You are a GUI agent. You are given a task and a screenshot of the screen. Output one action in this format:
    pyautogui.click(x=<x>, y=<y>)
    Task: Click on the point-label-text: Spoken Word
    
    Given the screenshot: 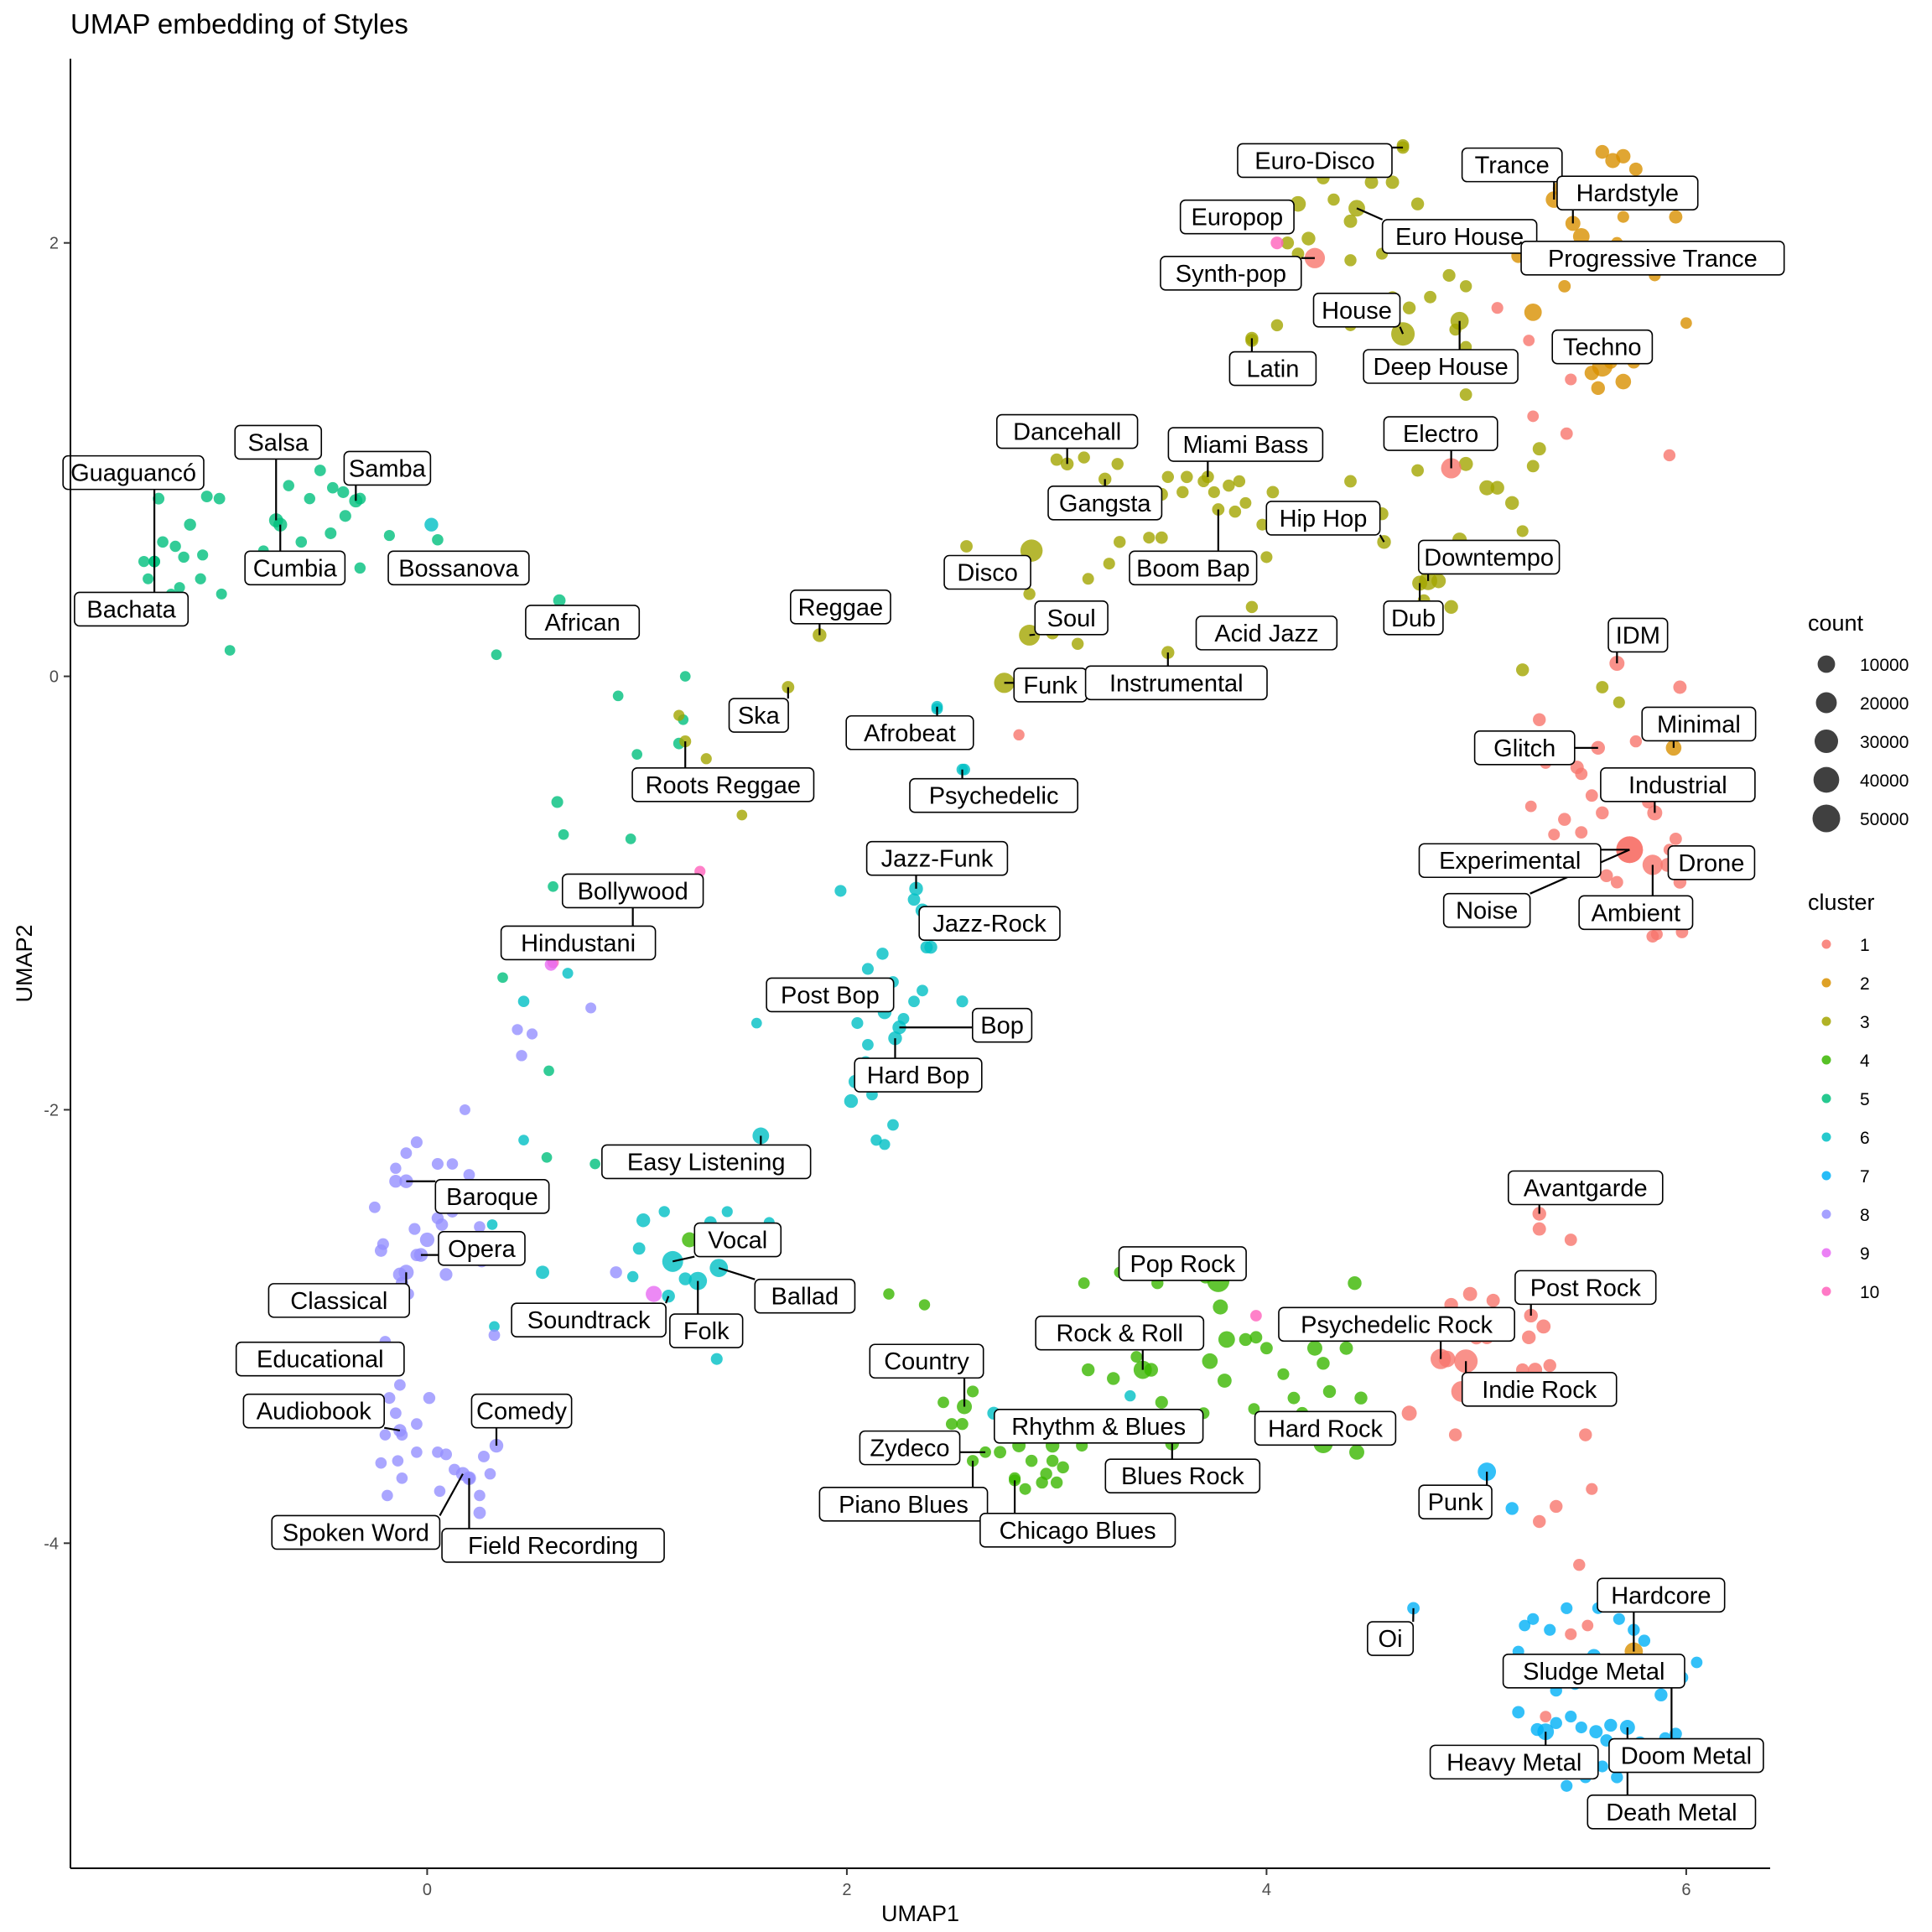 What is the action you would take?
    pyautogui.click(x=356, y=1532)
    